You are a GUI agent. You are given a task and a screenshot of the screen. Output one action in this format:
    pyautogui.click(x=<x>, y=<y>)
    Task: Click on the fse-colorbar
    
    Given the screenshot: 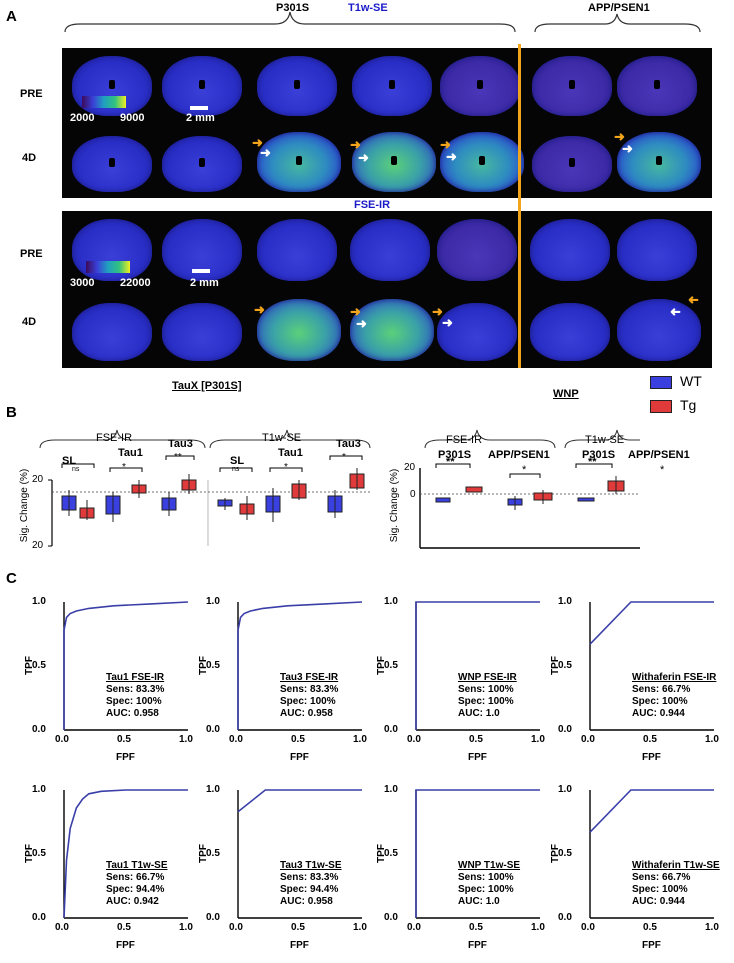 What is the action you would take?
    pyautogui.click(x=108, y=267)
    